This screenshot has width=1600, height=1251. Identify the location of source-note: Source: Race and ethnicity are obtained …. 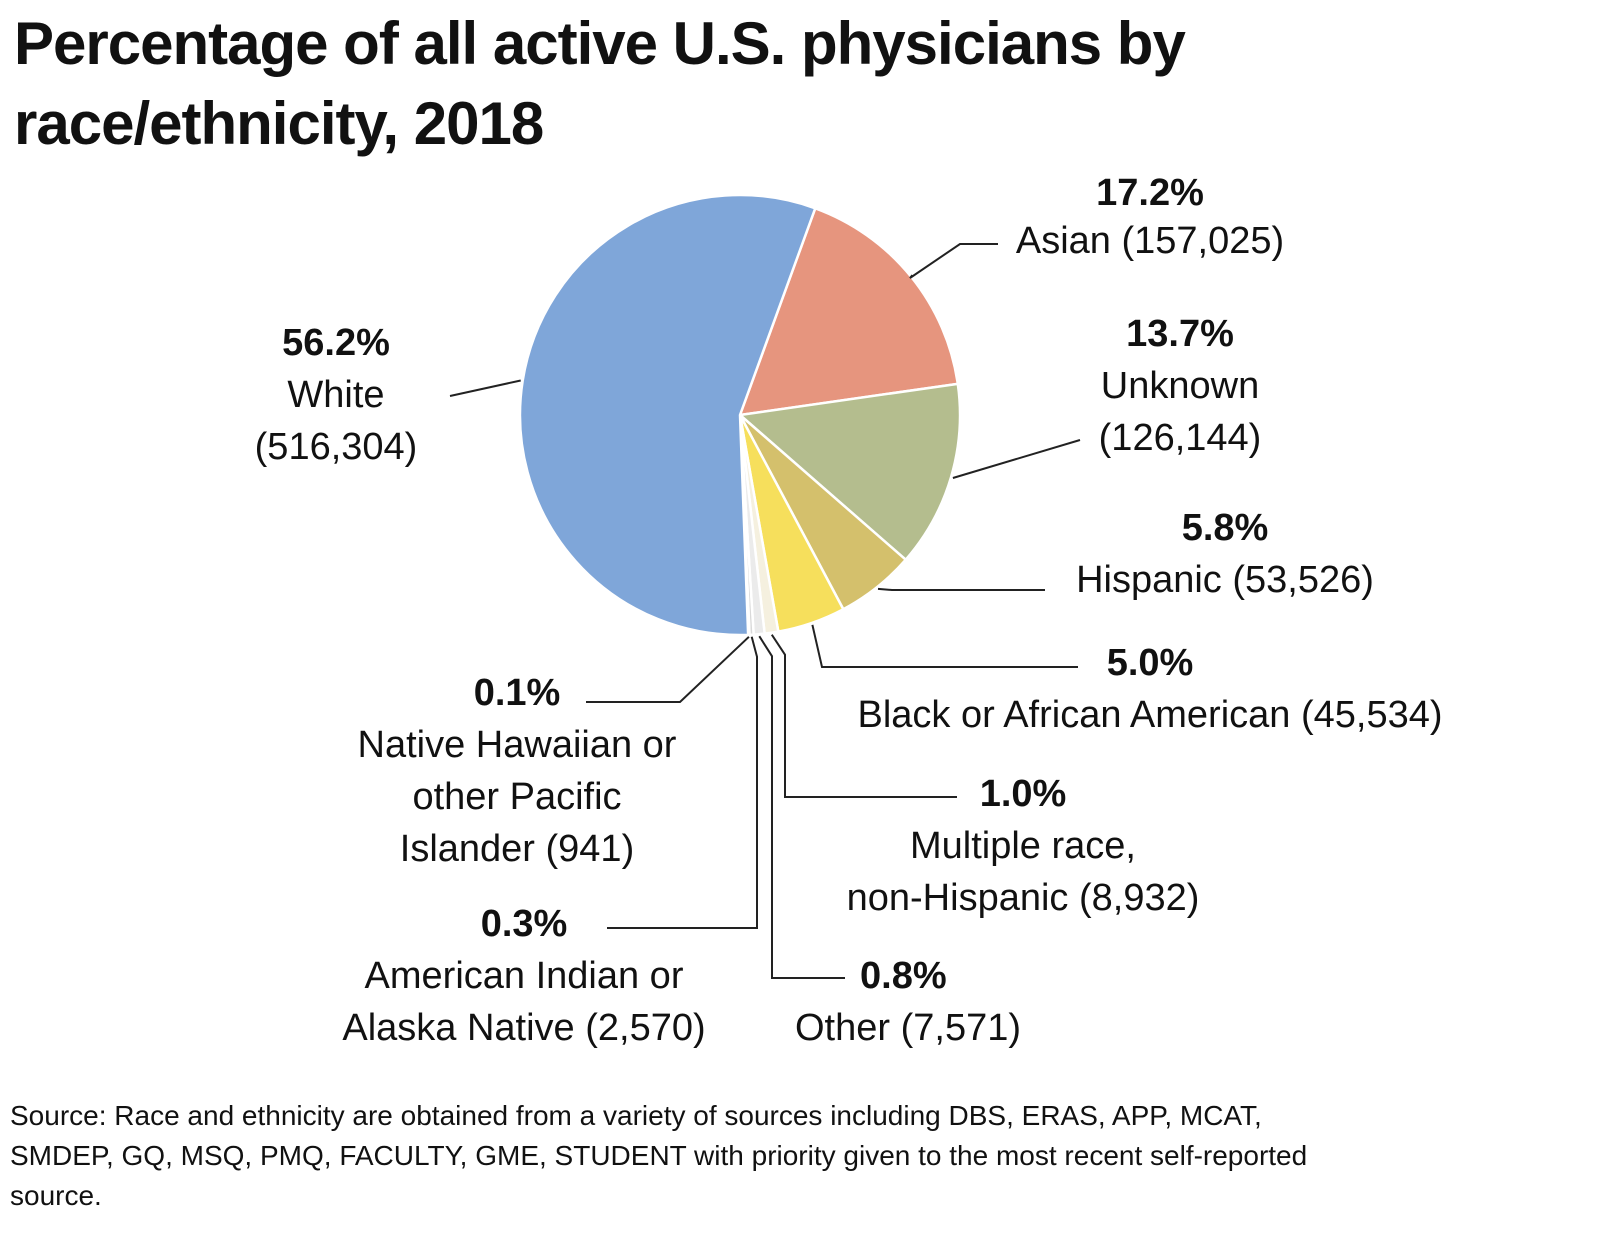
(659, 1155).